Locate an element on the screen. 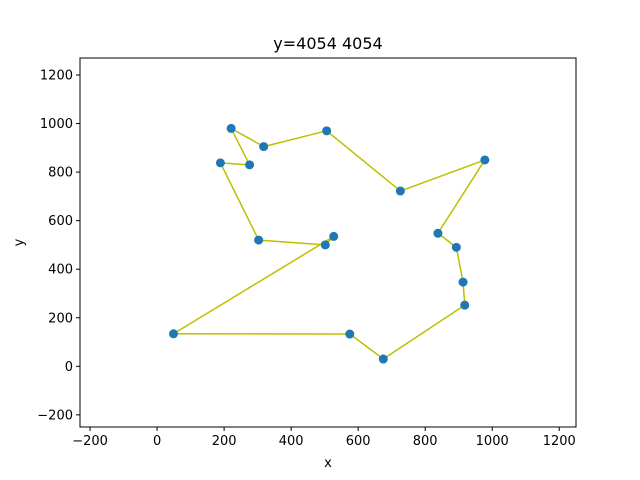  x-axis-label: x is located at coordinates (328, 463).